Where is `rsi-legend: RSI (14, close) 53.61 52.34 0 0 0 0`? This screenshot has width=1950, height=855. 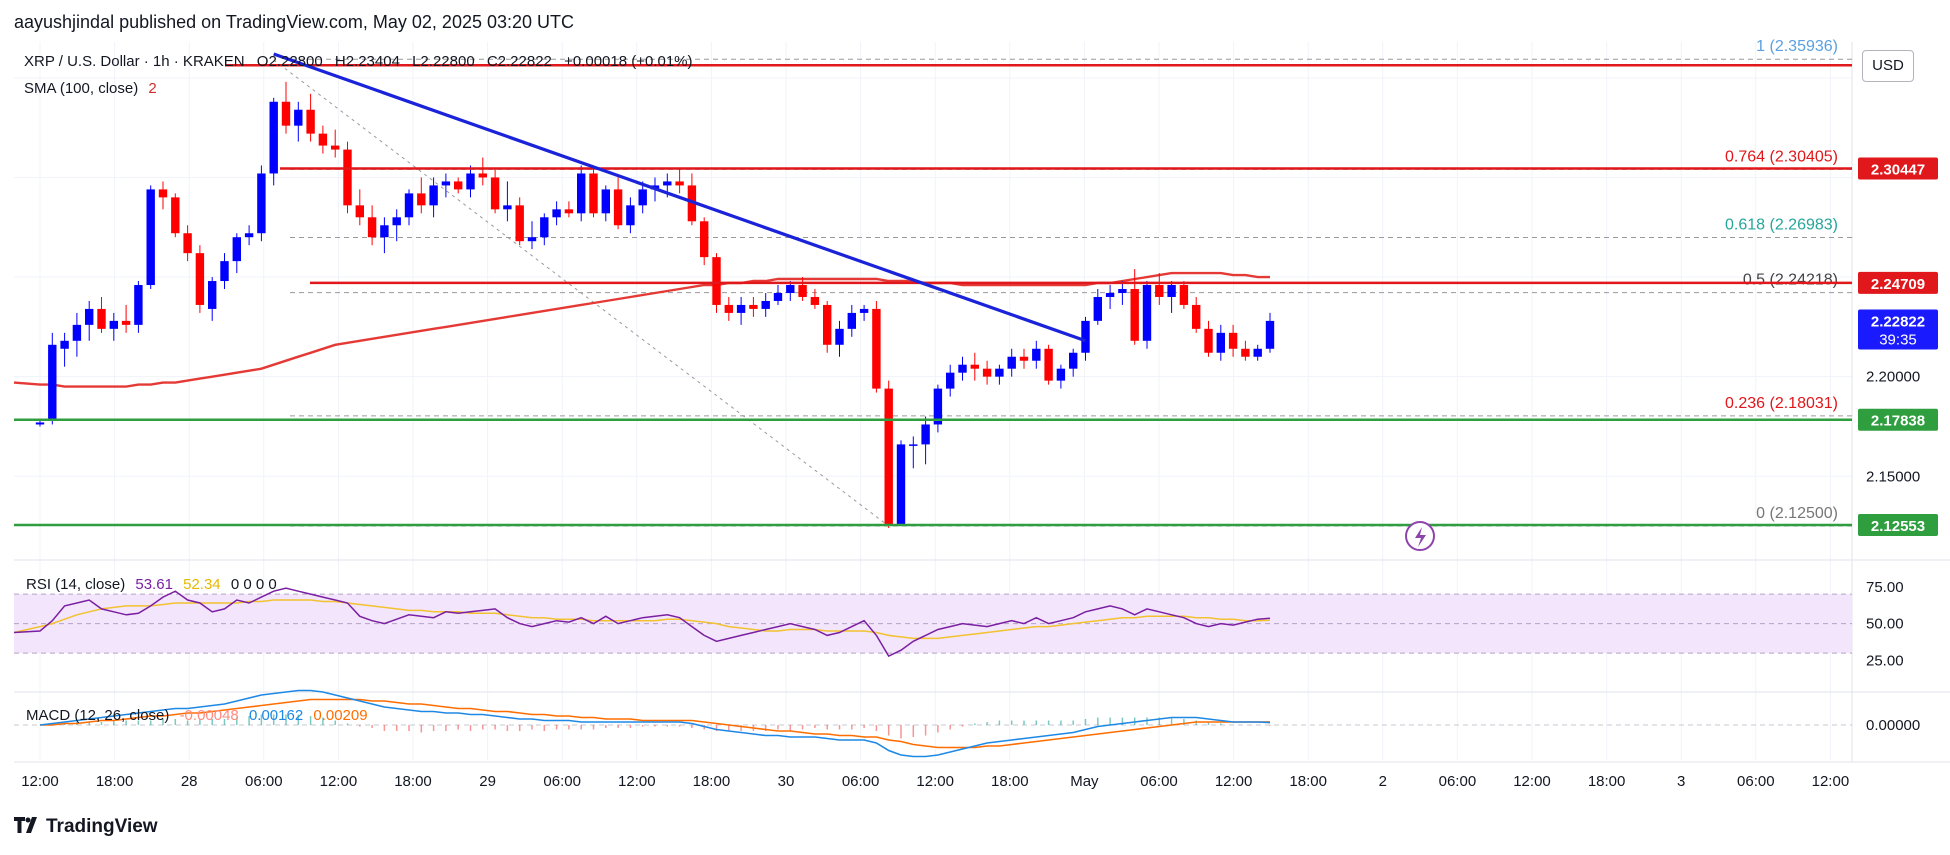 rsi-legend: RSI (14, close) 53.61 52.34 0 0 0 0 is located at coordinates (154, 584).